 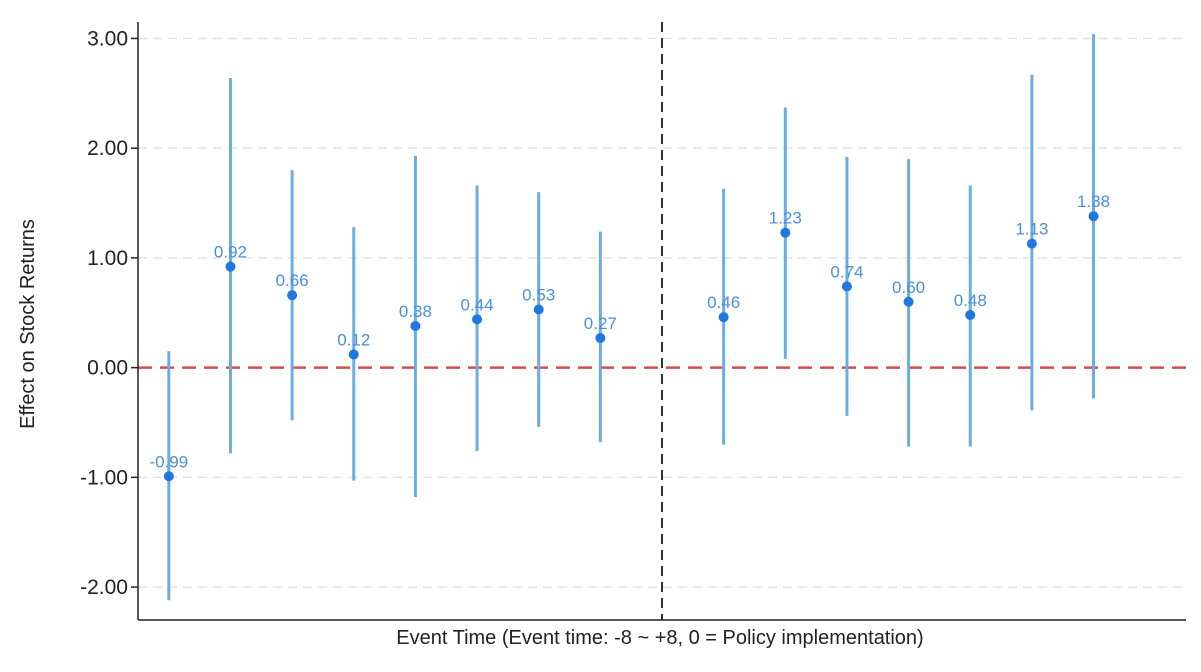 I want to click on data-label: 1.38, so click(x=1093, y=201).